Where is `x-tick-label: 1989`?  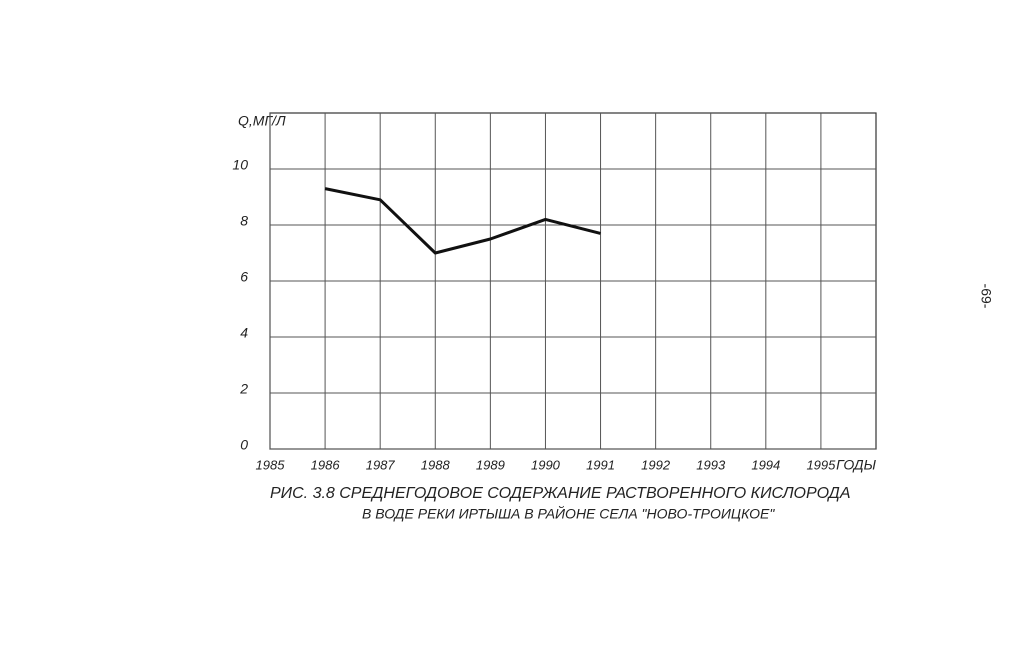 x-tick-label: 1989 is located at coordinates (490, 464).